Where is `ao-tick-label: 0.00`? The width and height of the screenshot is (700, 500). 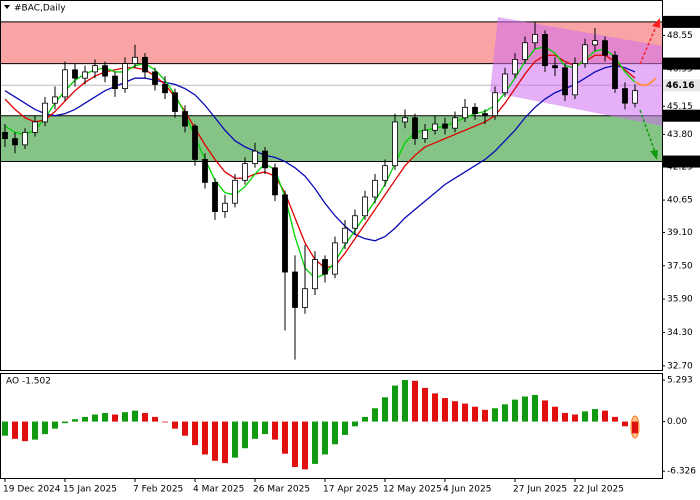
ao-tick-label: 0.00 is located at coordinates (677, 422).